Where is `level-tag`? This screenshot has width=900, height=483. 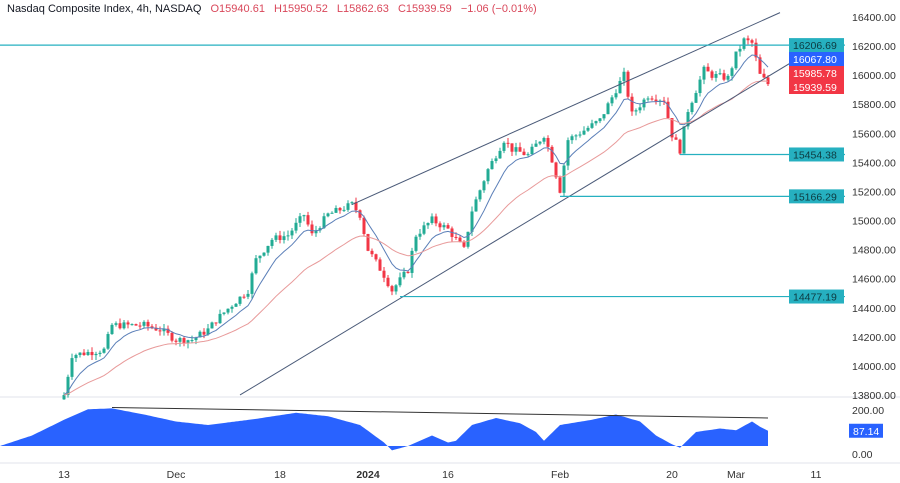 level-tag is located at coordinates (816, 45).